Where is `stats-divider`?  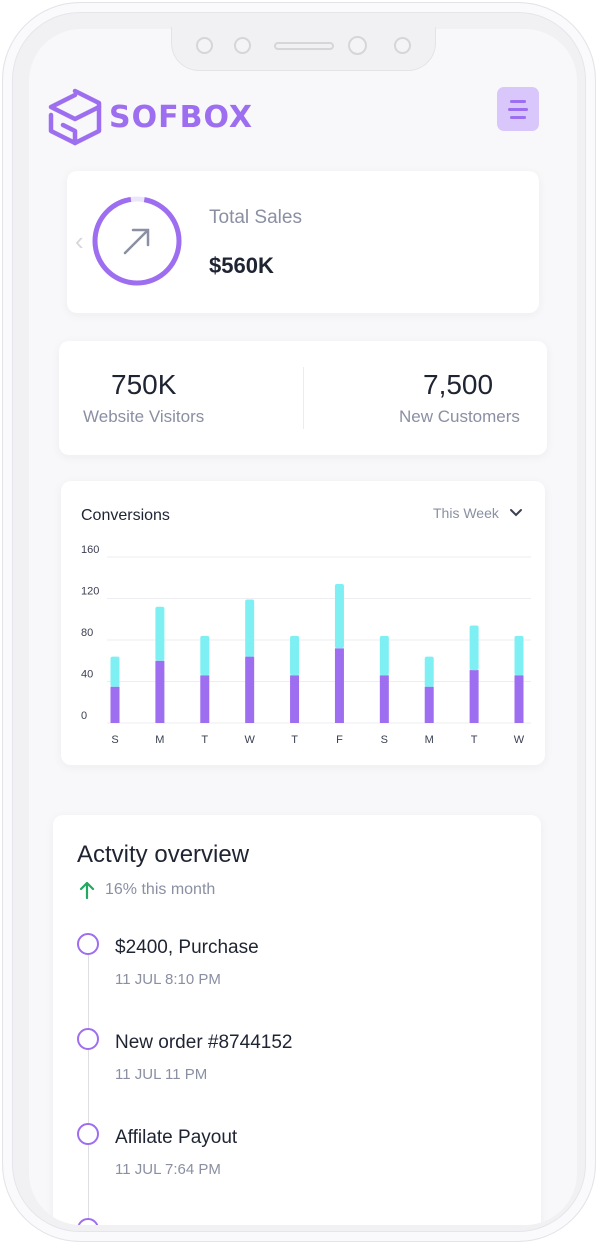
stats-divider is located at coordinates (303, 398).